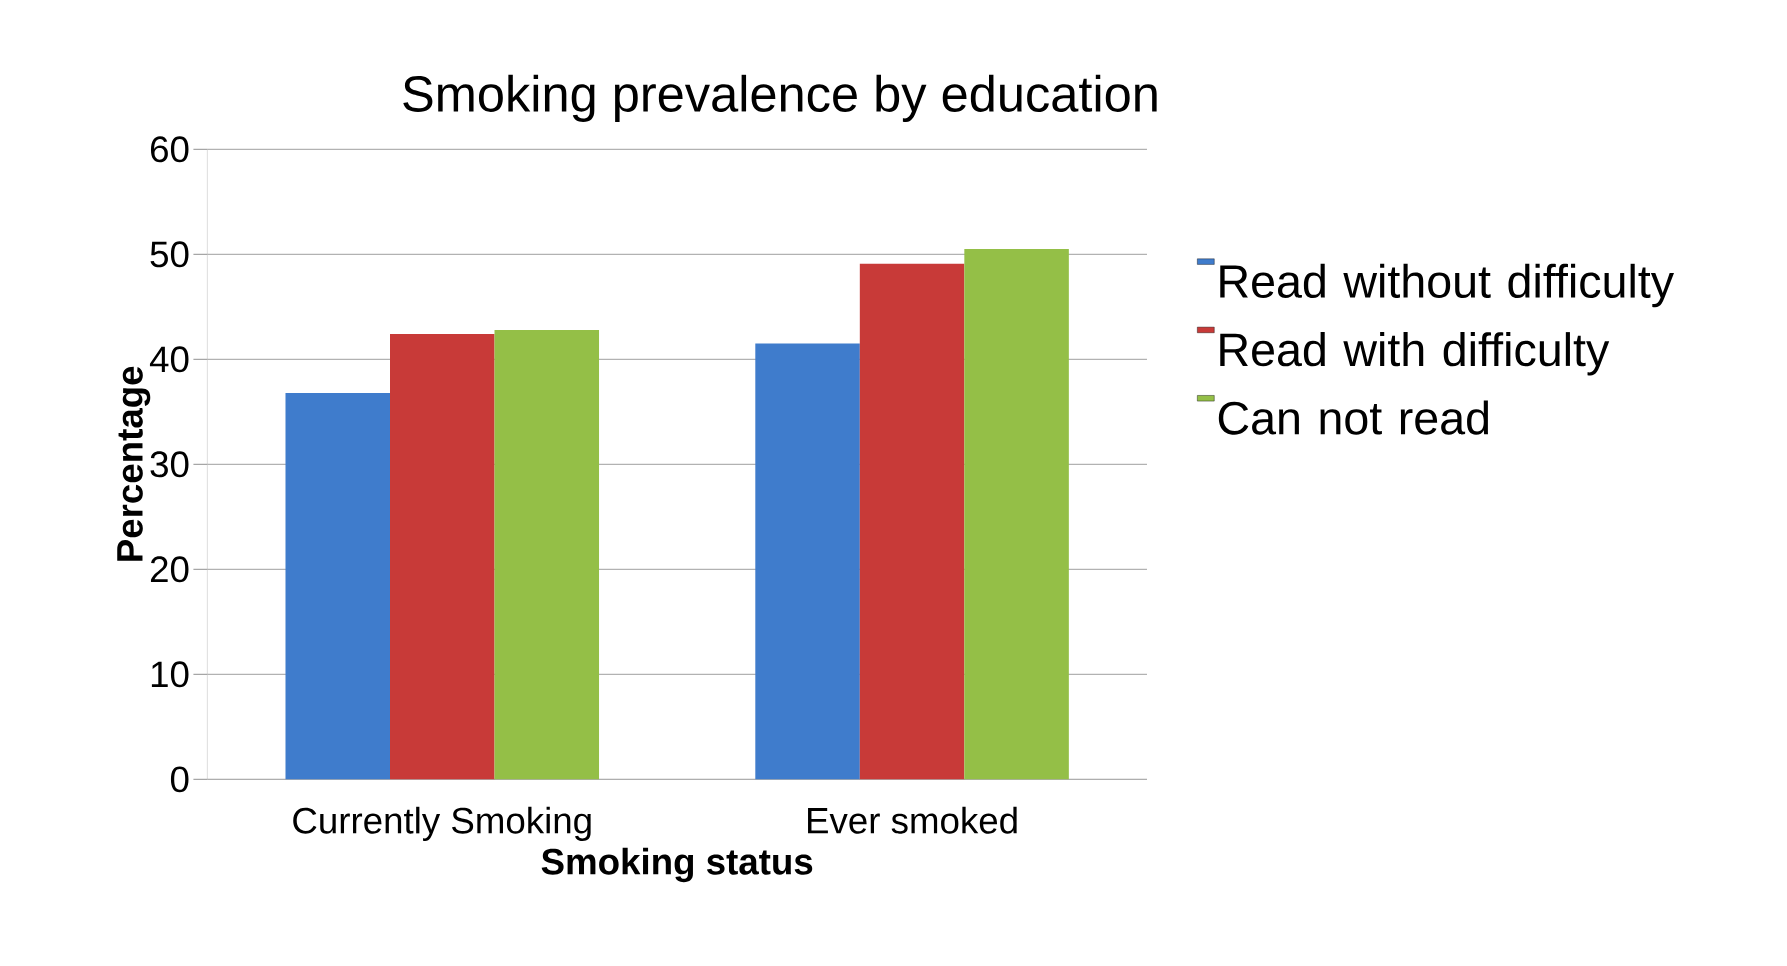 Image resolution: width=1787 pixels, height=966 pixels. What do you see at coordinates (179, 779) in the screenshot?
I see `y-tick-label: 0` at bounding box center [179, 779].